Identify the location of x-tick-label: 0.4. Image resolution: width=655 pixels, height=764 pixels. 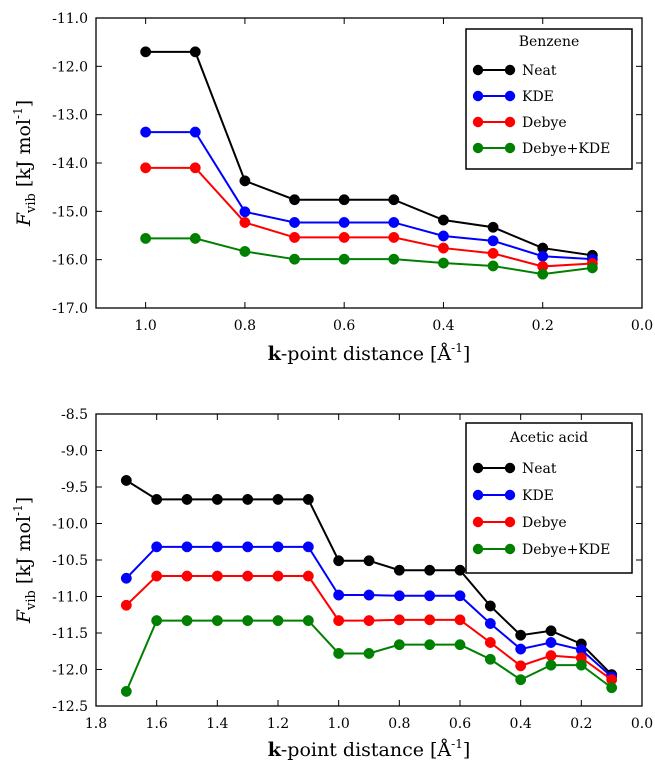
(443, 326).